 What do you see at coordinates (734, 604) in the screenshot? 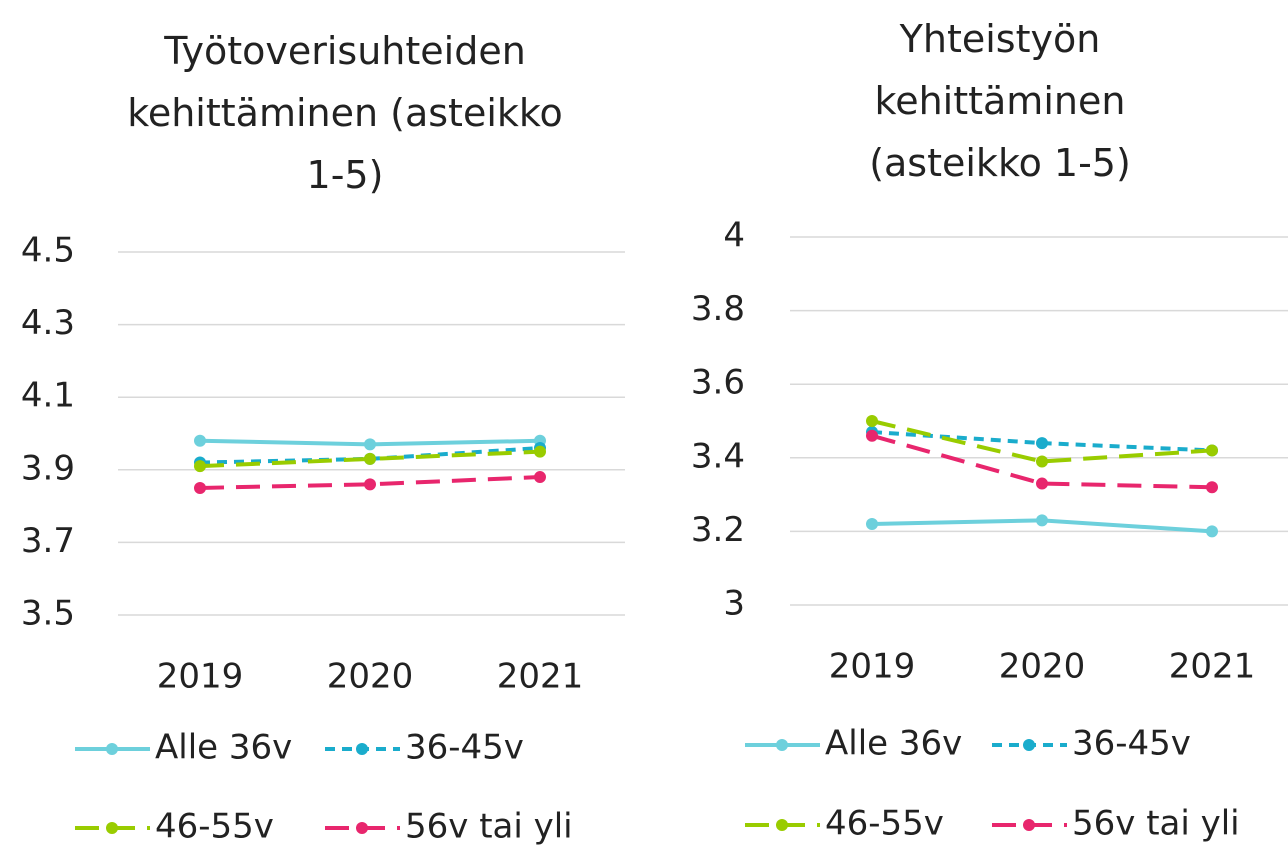
I see `y-tick-label: 3` at bounding box center [734, 604].